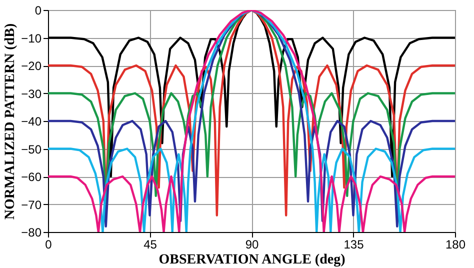  I want to click on x-tick-label: 135, so click(354, 245).